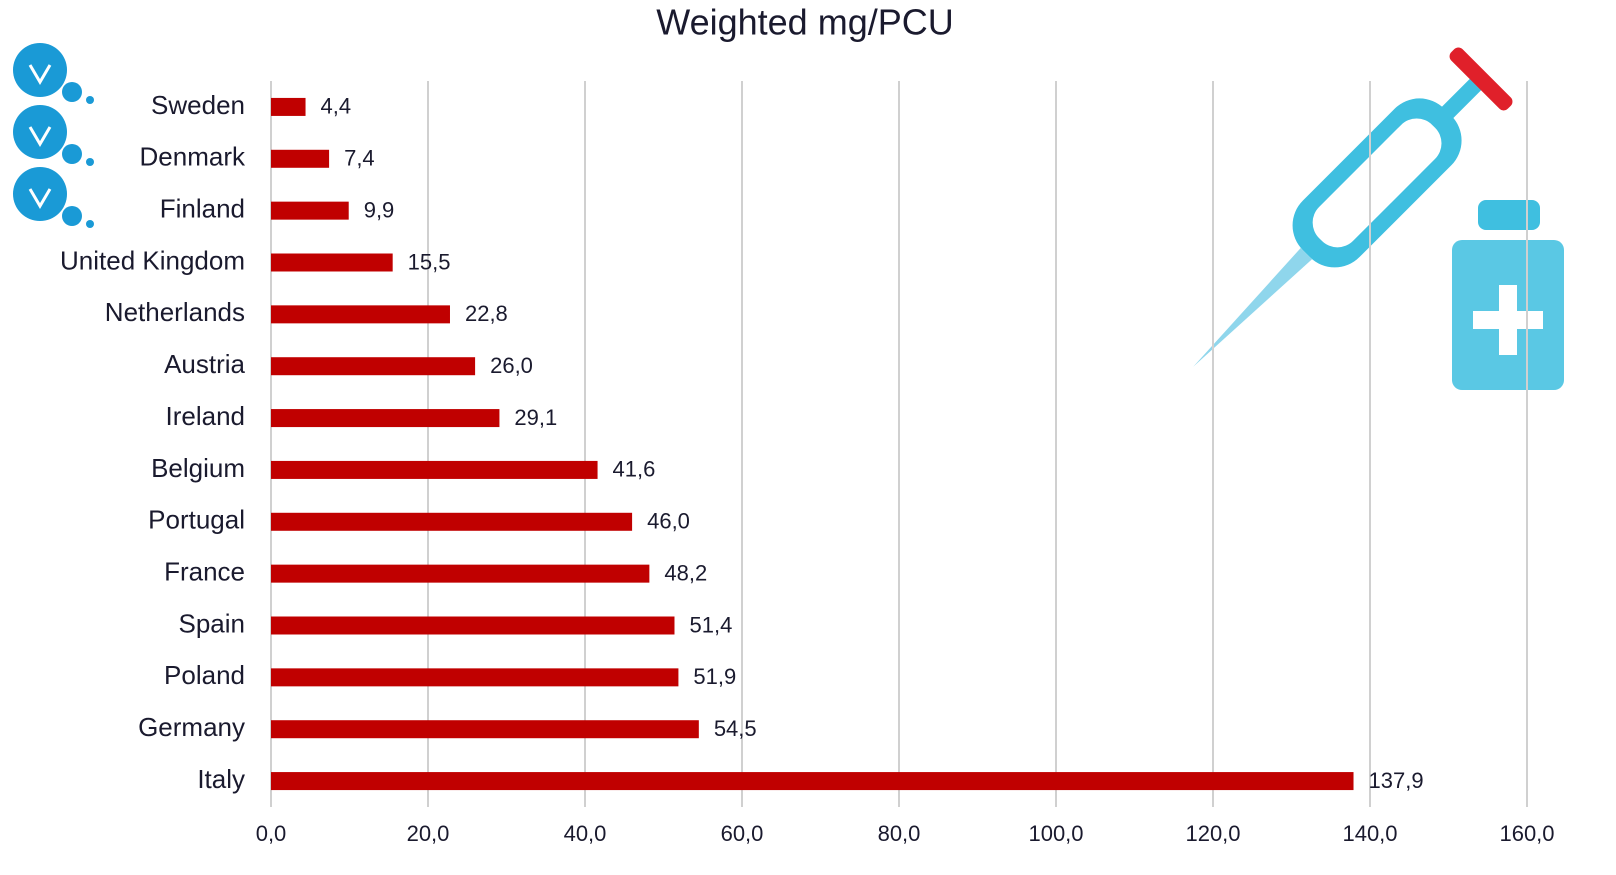 The height and width of the screenshot is (875, 1616). What do you see at coordinates (198, 468) in the screenshot?
I see `y-tick-label: Belgium` at bounding box center [198, 468].